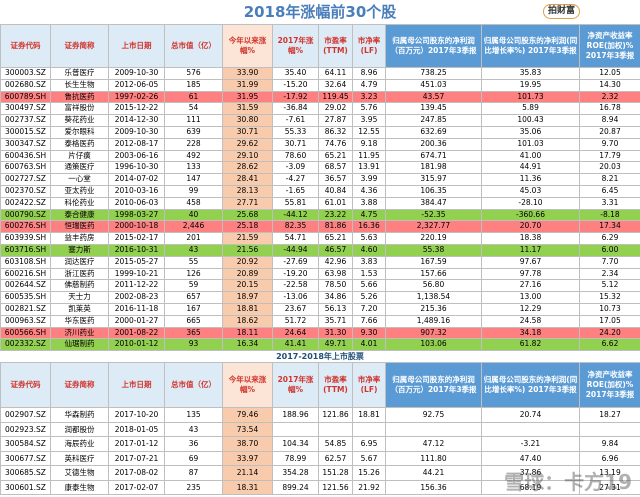 The image size is (640, 497). What do you see at coordinates (609, 109) in the screenshot?
I see `table-cell: 16.78` at bounding box center [609, 109].